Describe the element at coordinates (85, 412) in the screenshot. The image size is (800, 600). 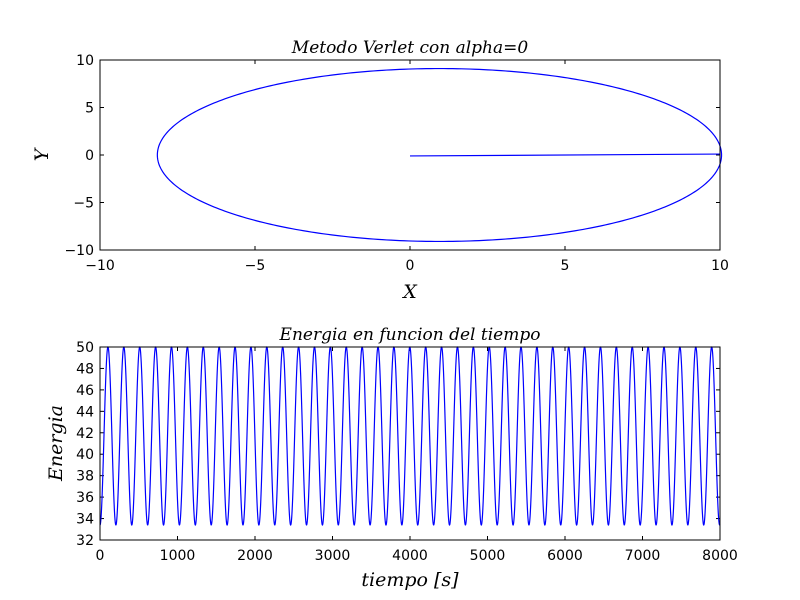
I see `y-tick-label: 44` at that location.